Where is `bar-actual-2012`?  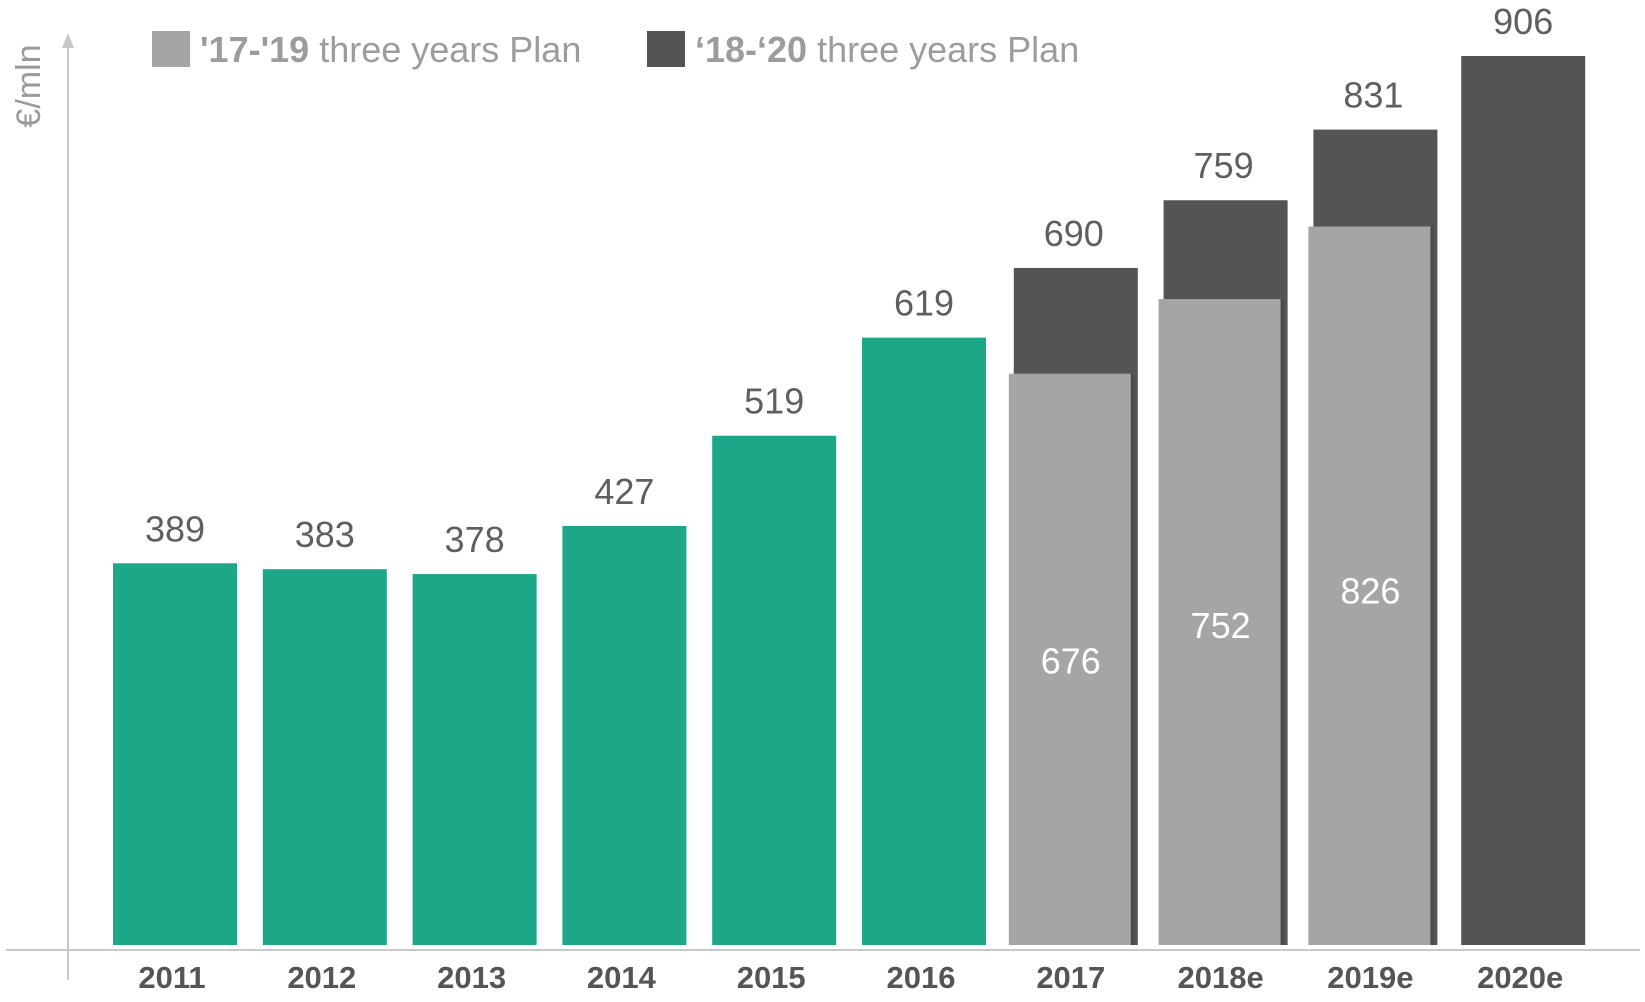 bar-actual-2012 is located at coordinates (324, 757).